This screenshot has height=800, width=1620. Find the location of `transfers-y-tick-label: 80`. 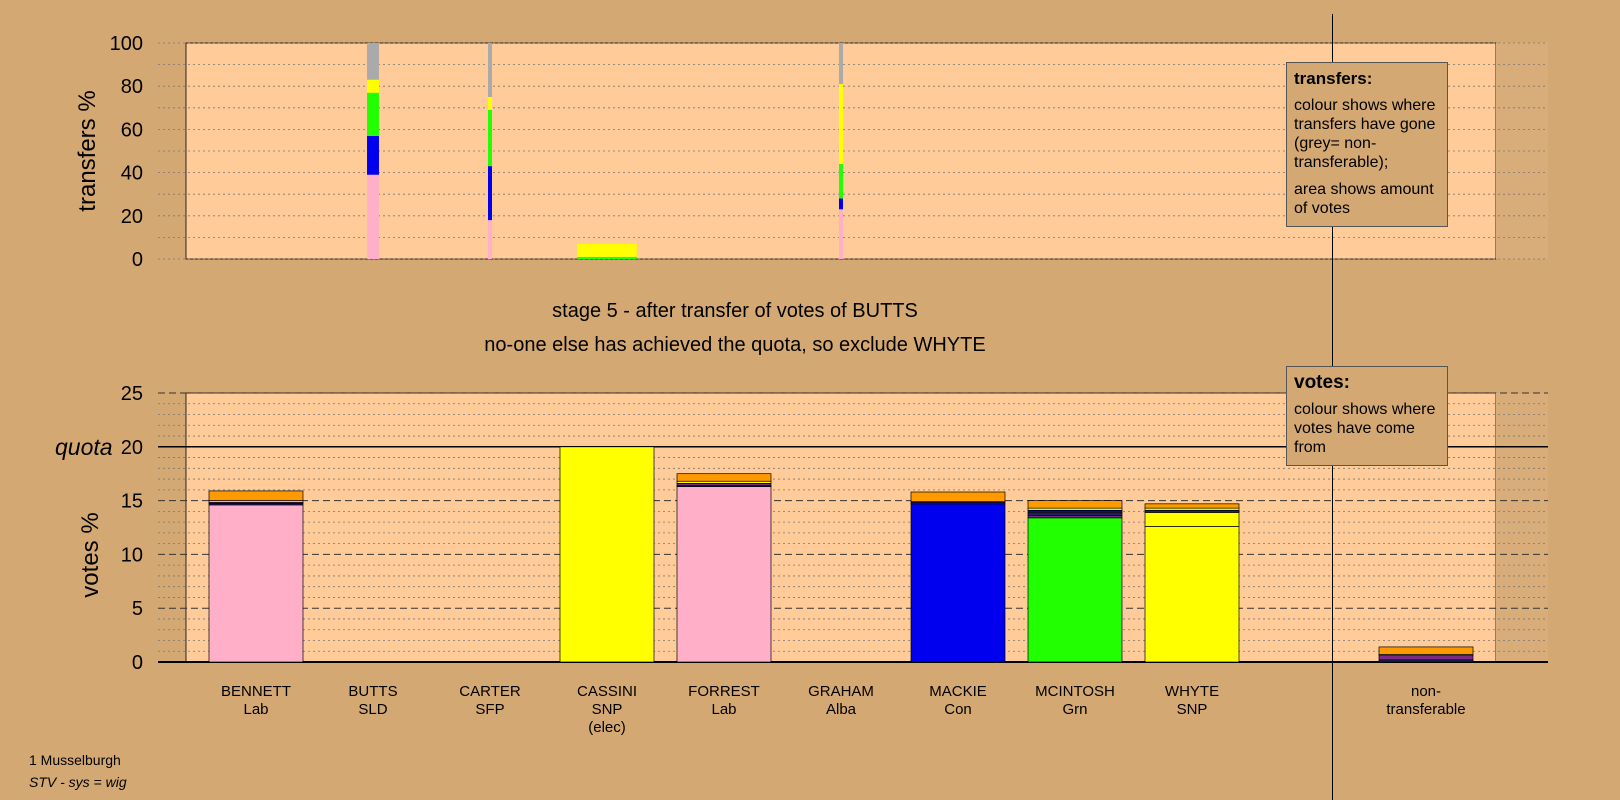

transfers-y-tick-label: 80 is located at coordinates (132, 87).